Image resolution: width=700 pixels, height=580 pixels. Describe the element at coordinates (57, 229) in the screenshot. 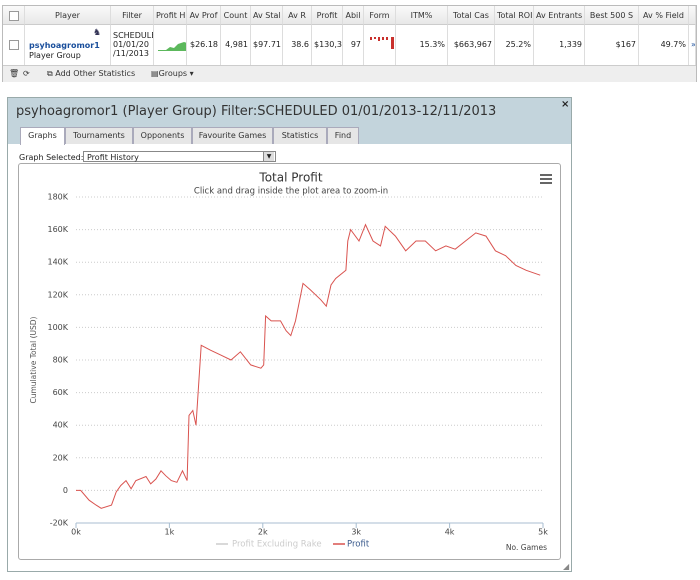

I see `y-tick-label: 160K` at that location.